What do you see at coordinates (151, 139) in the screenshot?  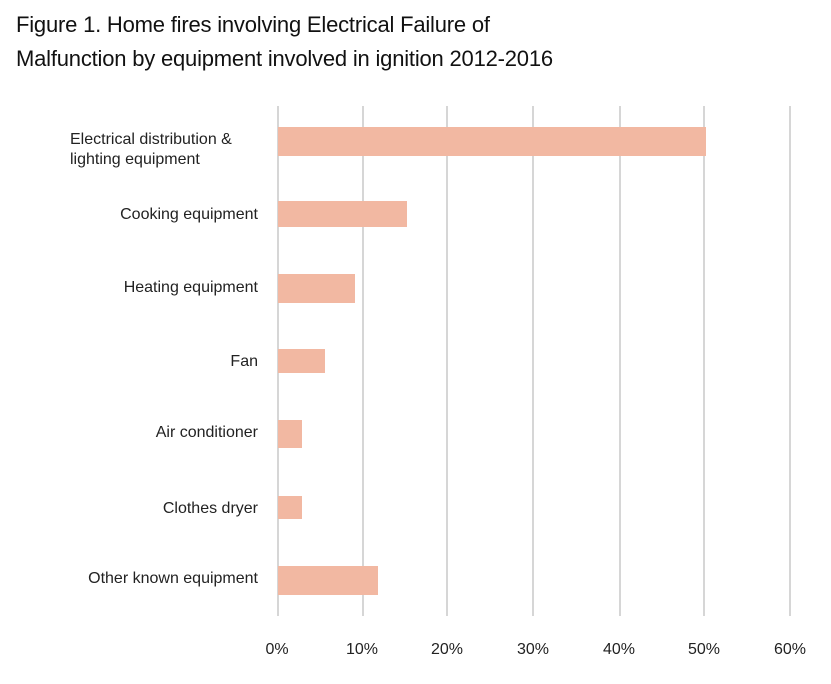 I see `category-label-line: Electrical distribution &` at bounding box center [151, 139].